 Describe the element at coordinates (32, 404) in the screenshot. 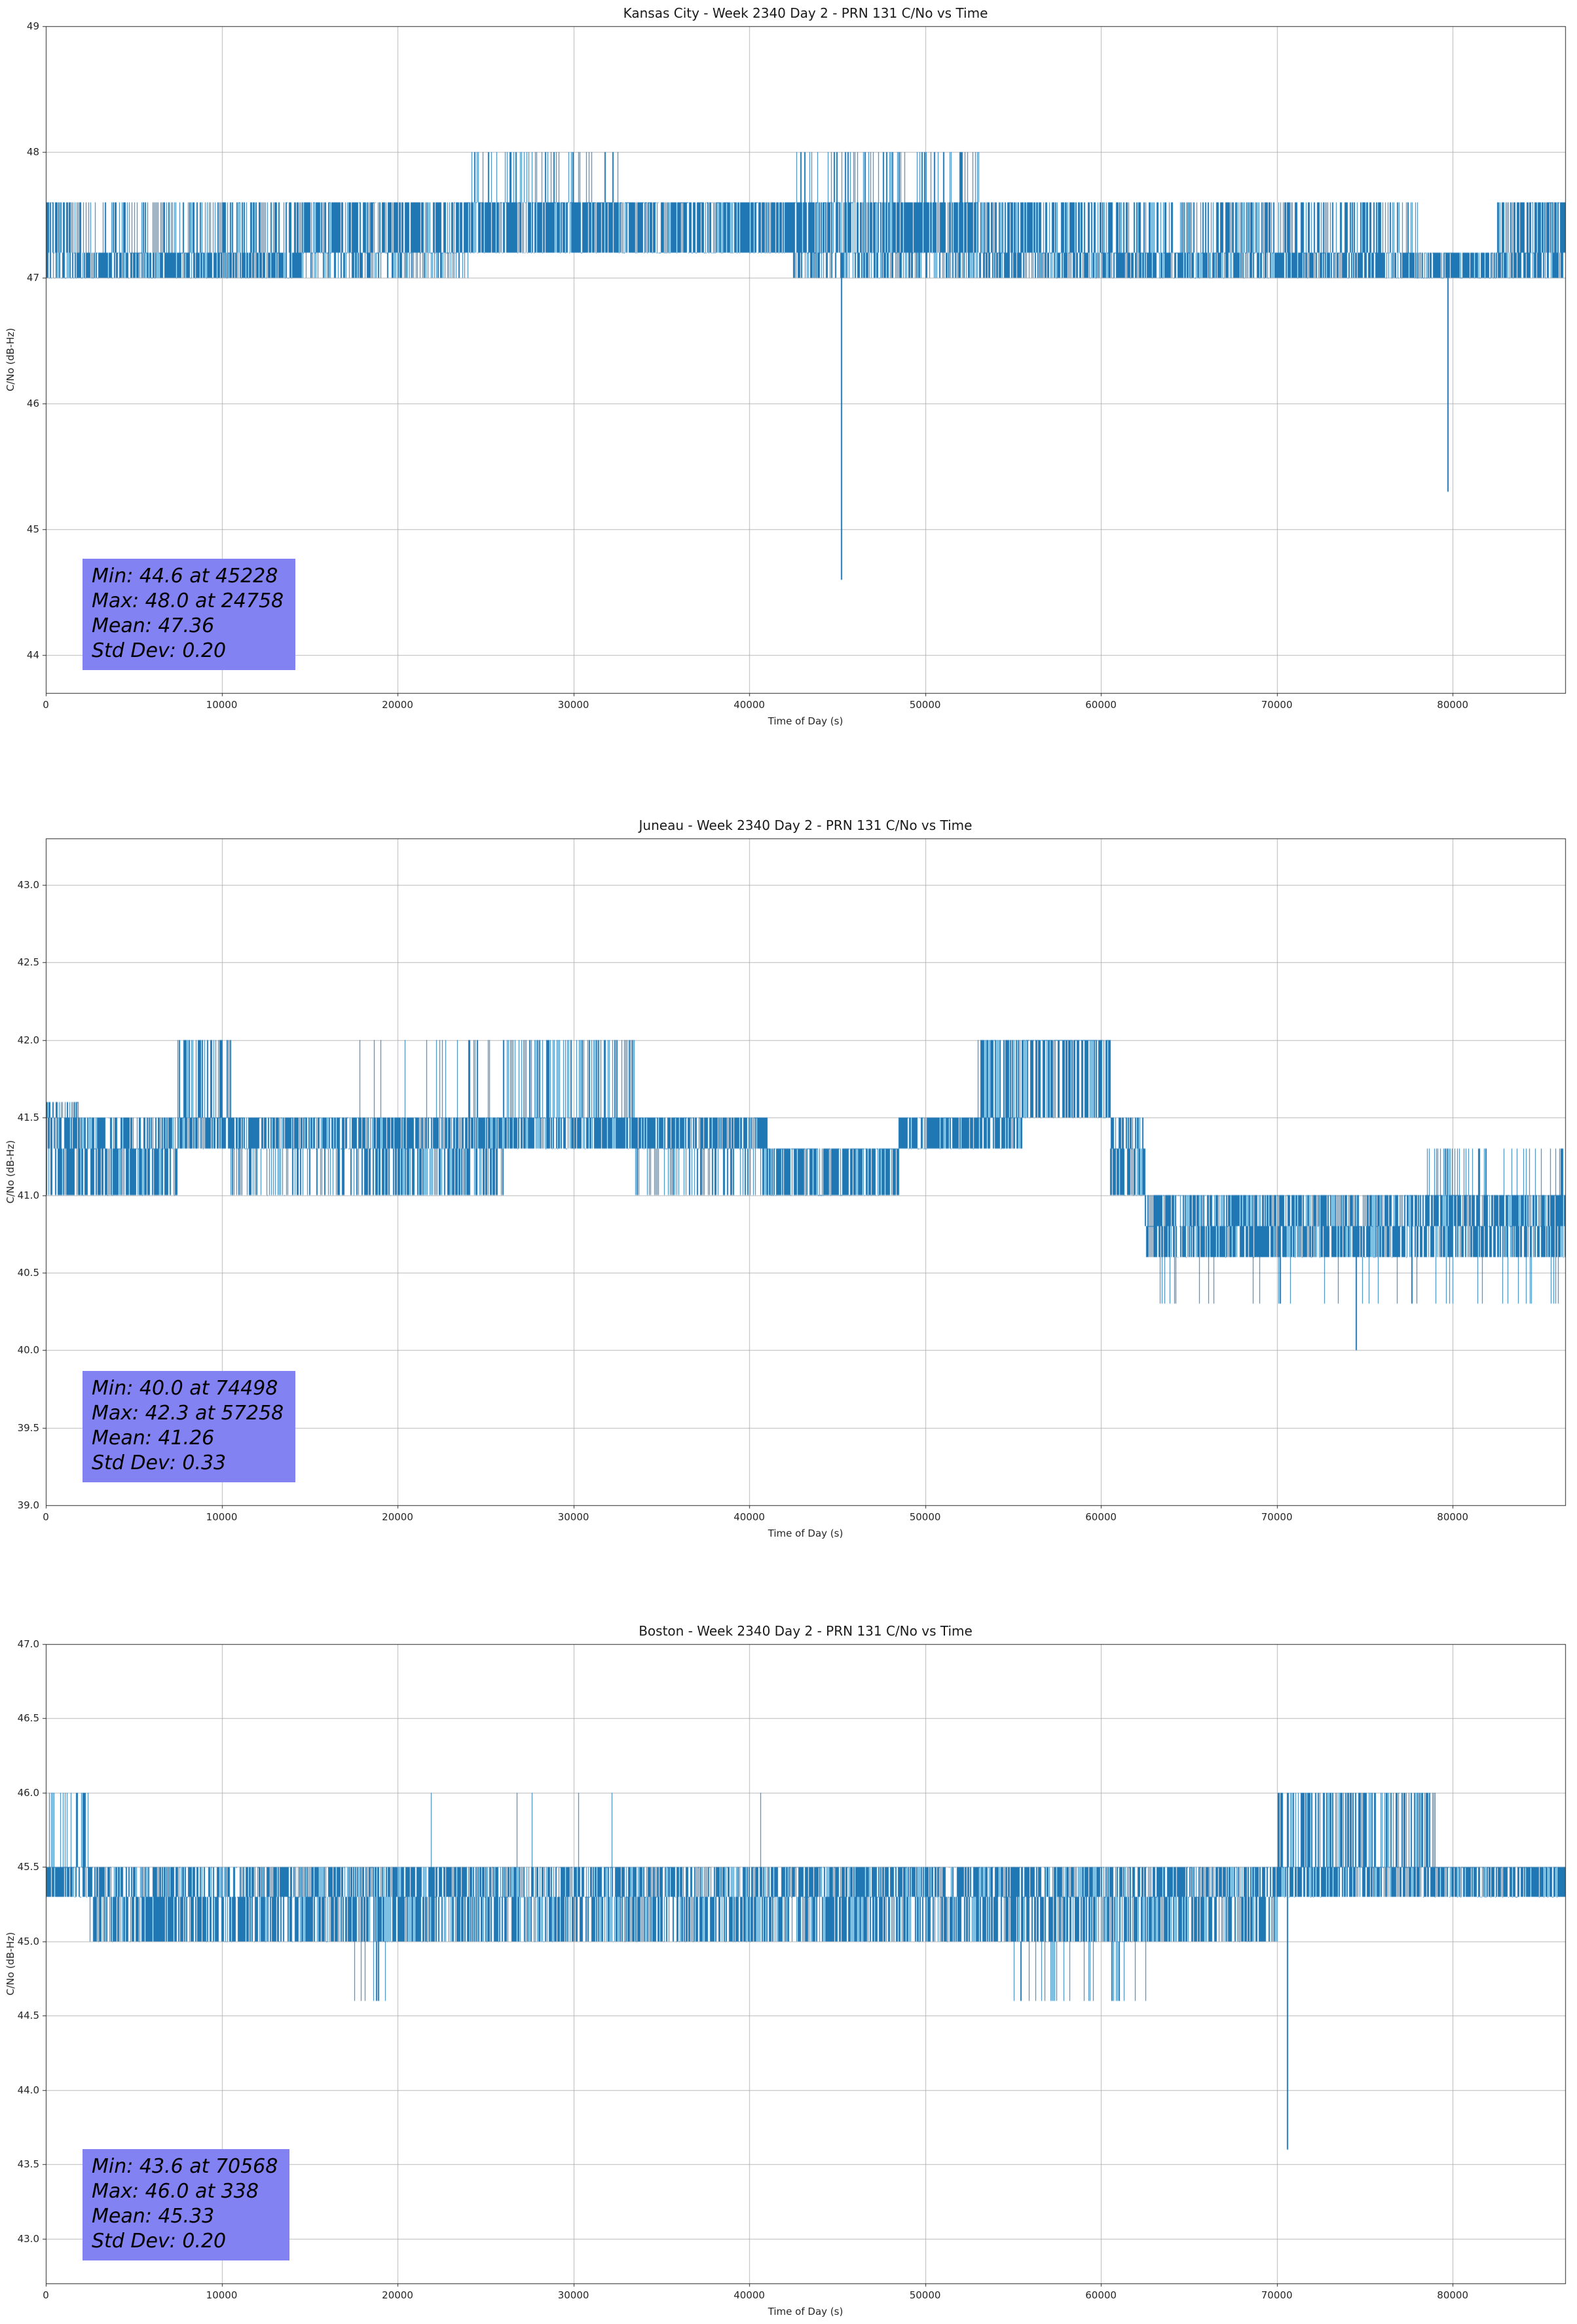

I see `y-tick-label: 46` at that location.